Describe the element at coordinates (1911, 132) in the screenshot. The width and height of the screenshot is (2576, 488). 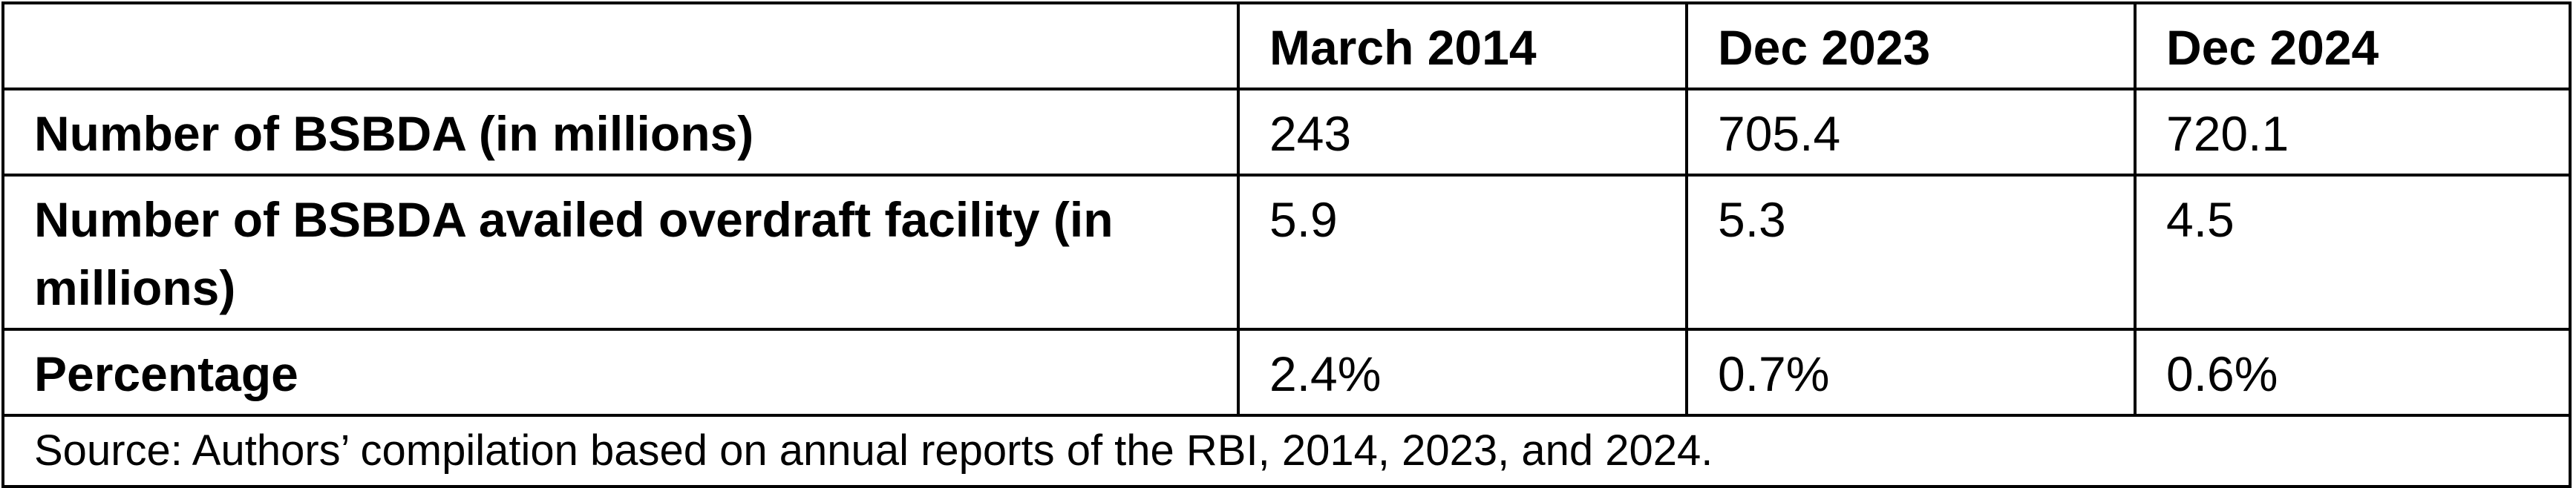
I see `table-cell: 705.4` at that location.